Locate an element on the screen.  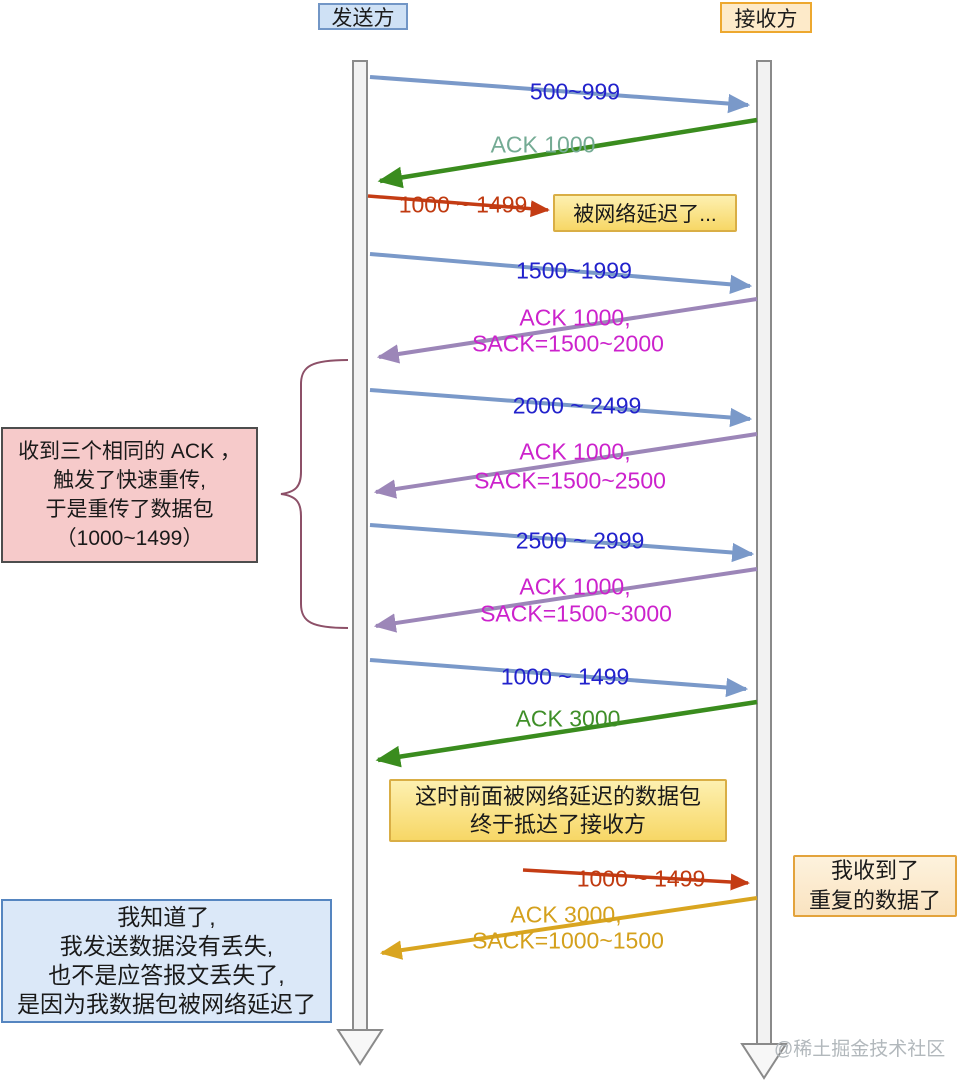
message-label-2000-2499: 2000 ~ 2499 is located at coordinates (577, 405).